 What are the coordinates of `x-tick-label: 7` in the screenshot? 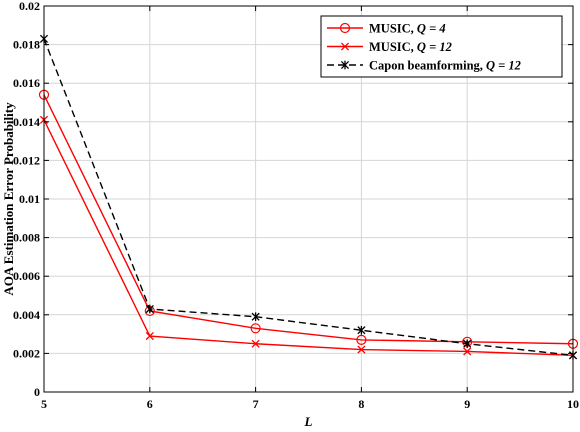 It's located at (256, 404).